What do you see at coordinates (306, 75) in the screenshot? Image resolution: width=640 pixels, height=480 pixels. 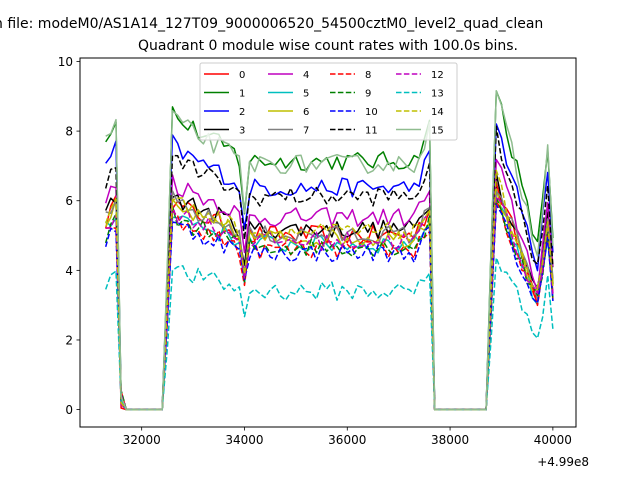 I see `legend-label-4: 4` at bounding box center [306, 75].